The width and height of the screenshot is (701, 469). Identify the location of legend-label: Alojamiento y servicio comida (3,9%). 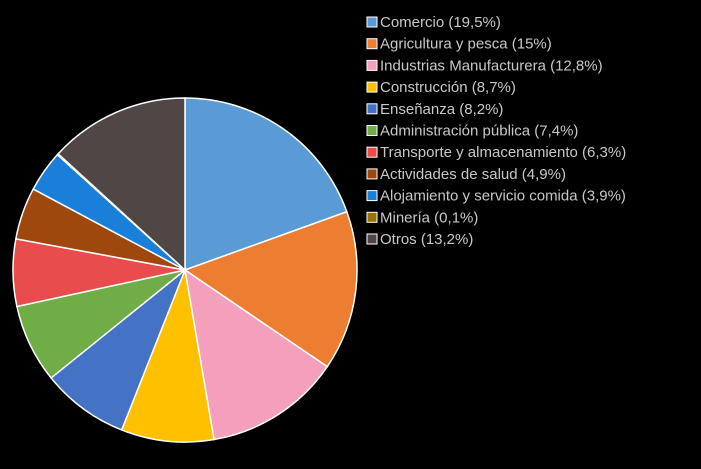
(503, 196).